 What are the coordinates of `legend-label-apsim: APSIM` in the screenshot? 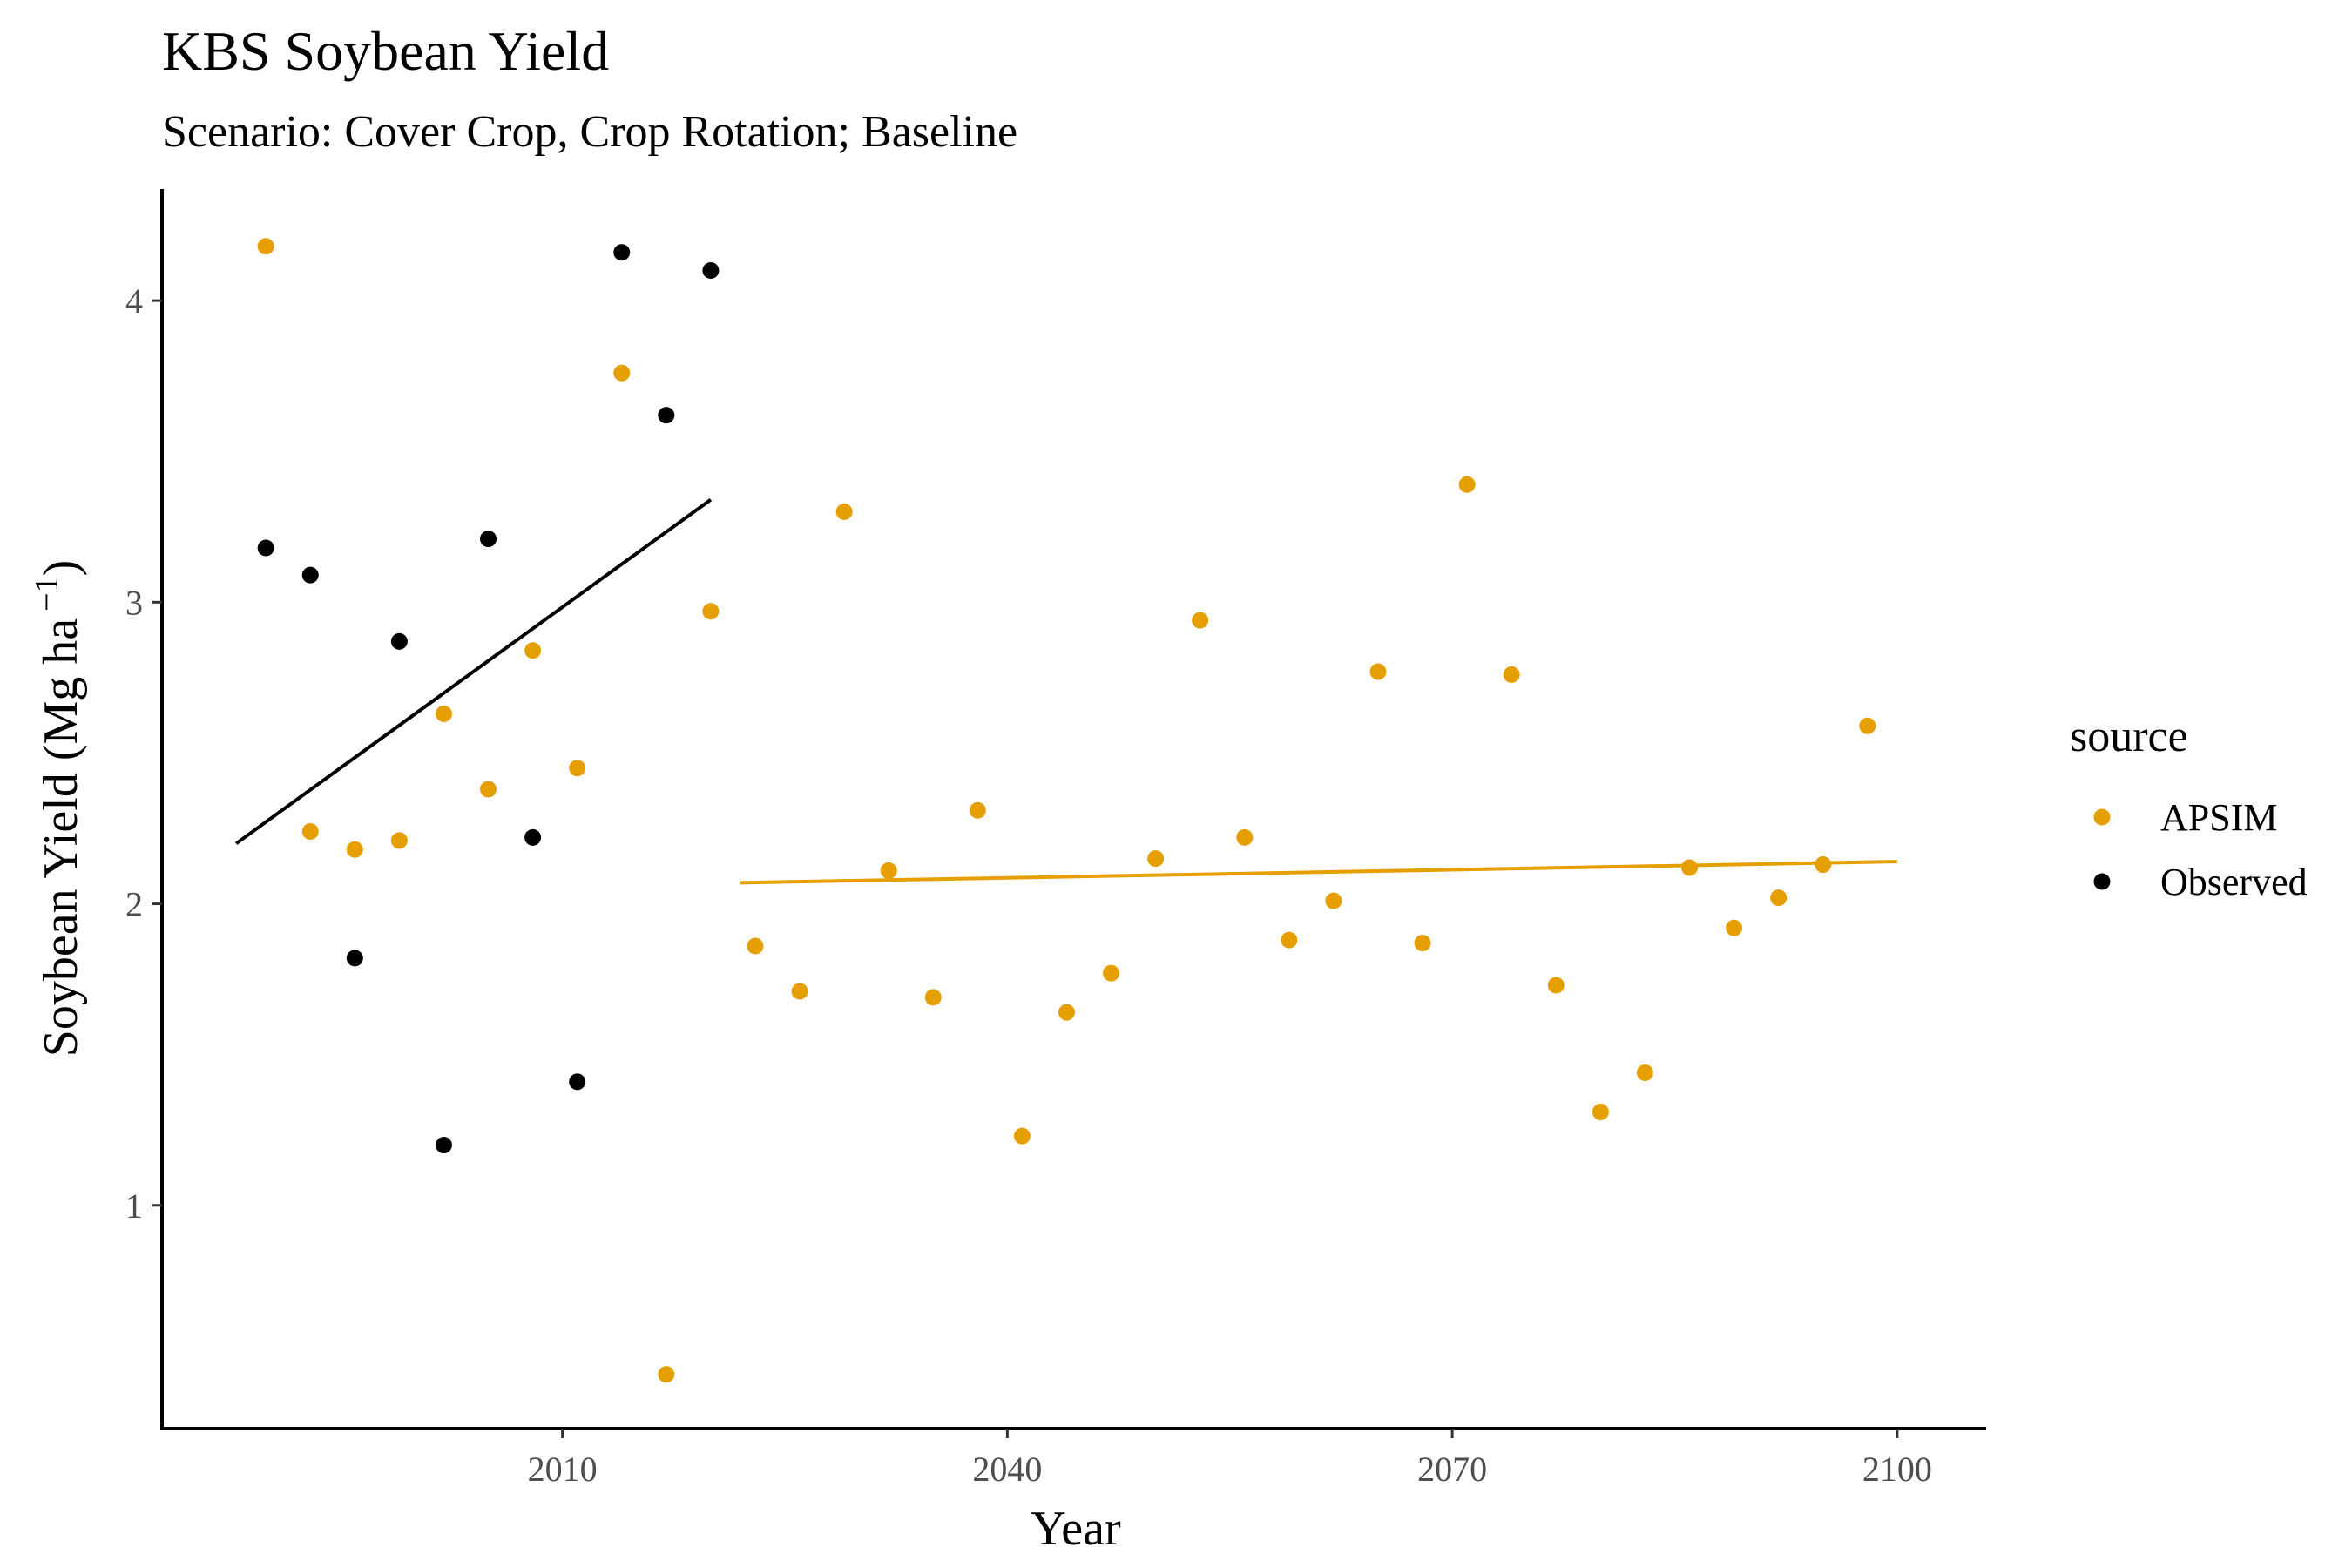 It's located at (2219, 817).